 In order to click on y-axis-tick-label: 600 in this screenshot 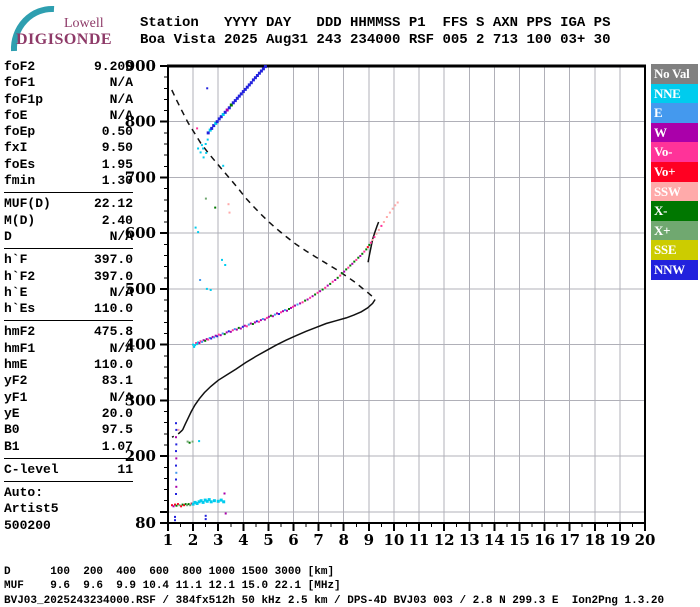, I will do `click(140, 233)`.